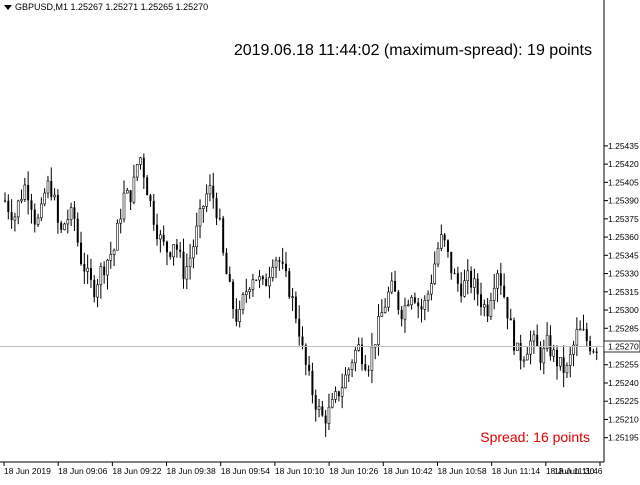 The height and width of the screenshot is (485, 640). Describe the element at coordinates (407, 471) in the screenshot. I see `time-tick-label: 18 Jun 10:42` at that location.